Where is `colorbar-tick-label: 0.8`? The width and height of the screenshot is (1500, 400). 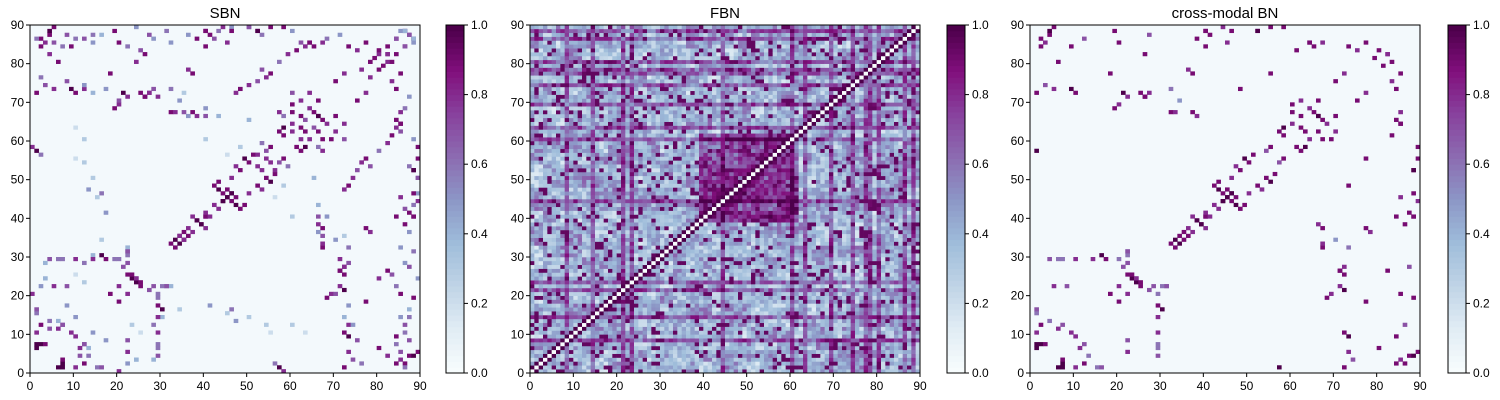 colorbar-tick-label: 0.8 is located at coordinates (479, 95).